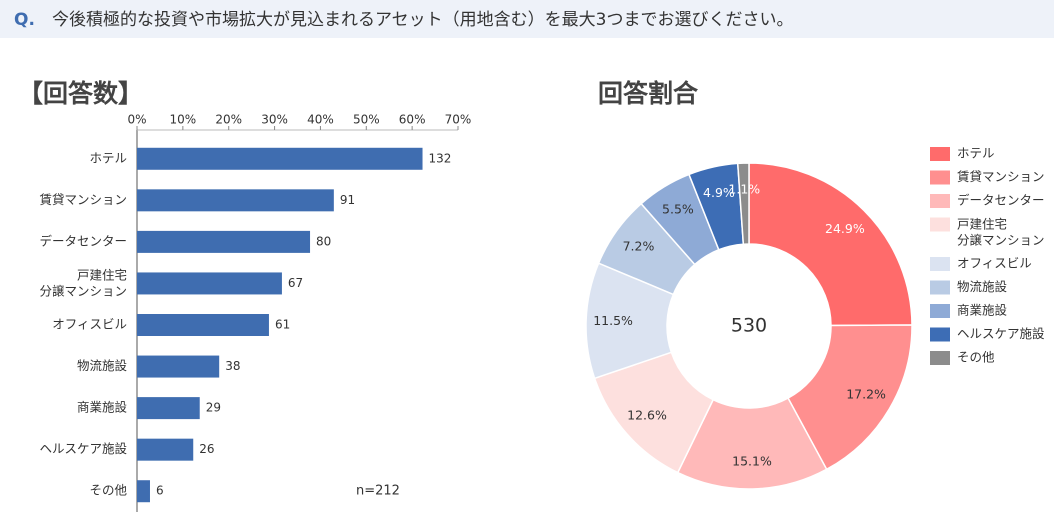 The image size is (1054, 524). Describe the element at coordinates (274, 120) in the screenshot. I see `x-tick-label: 30%` at that location.